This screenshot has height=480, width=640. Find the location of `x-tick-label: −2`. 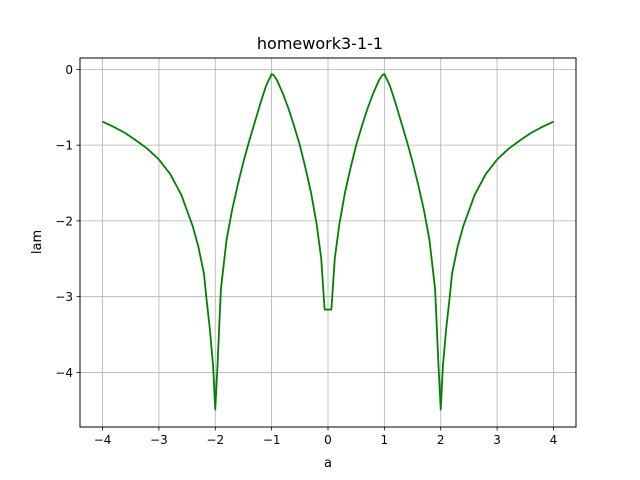

x-tick-label: −2 is located at coordinates (215, 440).